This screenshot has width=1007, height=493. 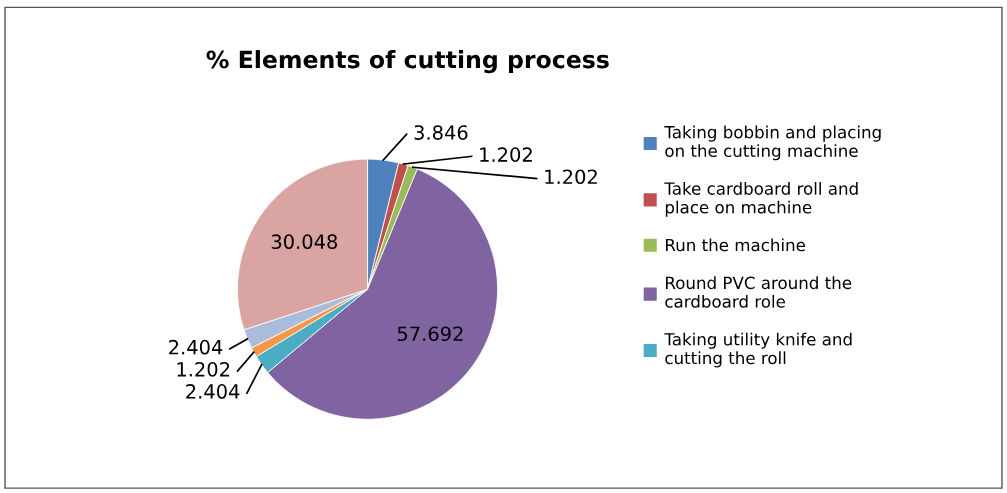 I want to click on data-label: 3.846, so click(x=441, y=132).